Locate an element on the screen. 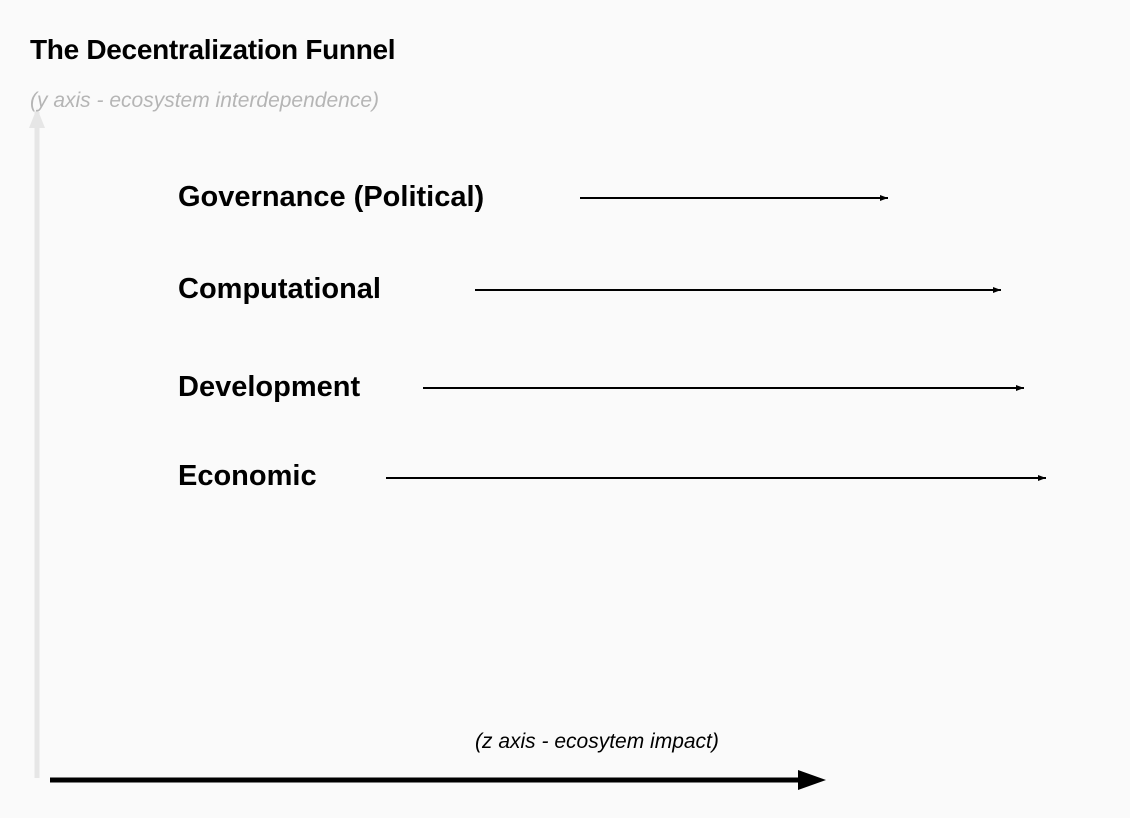 The image size is (1130, 818). row-label-economic: Economic is located at coordinates (247, 476).